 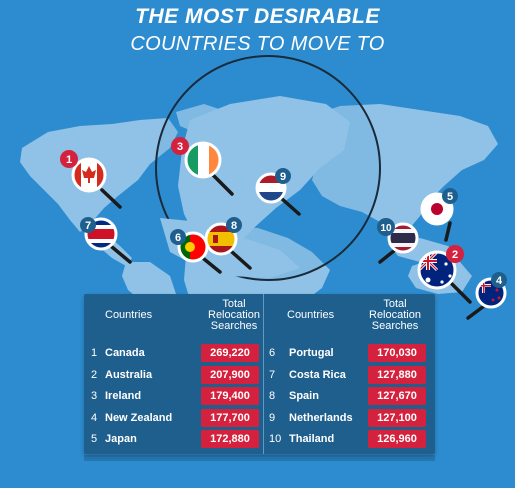 I want to click on handle-netherlands, so click(x=290, y=206).